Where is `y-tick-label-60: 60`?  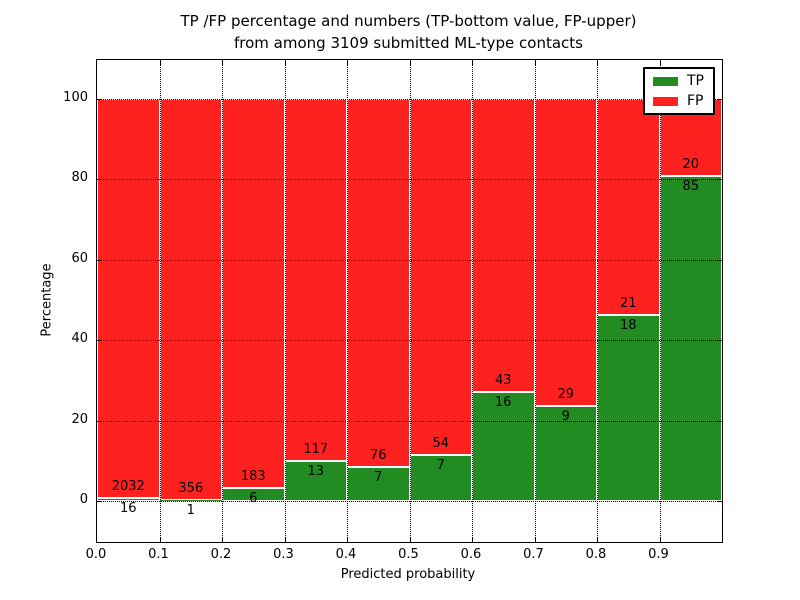 y-tick-label-60: 60 is located at coordinates (79, 258).